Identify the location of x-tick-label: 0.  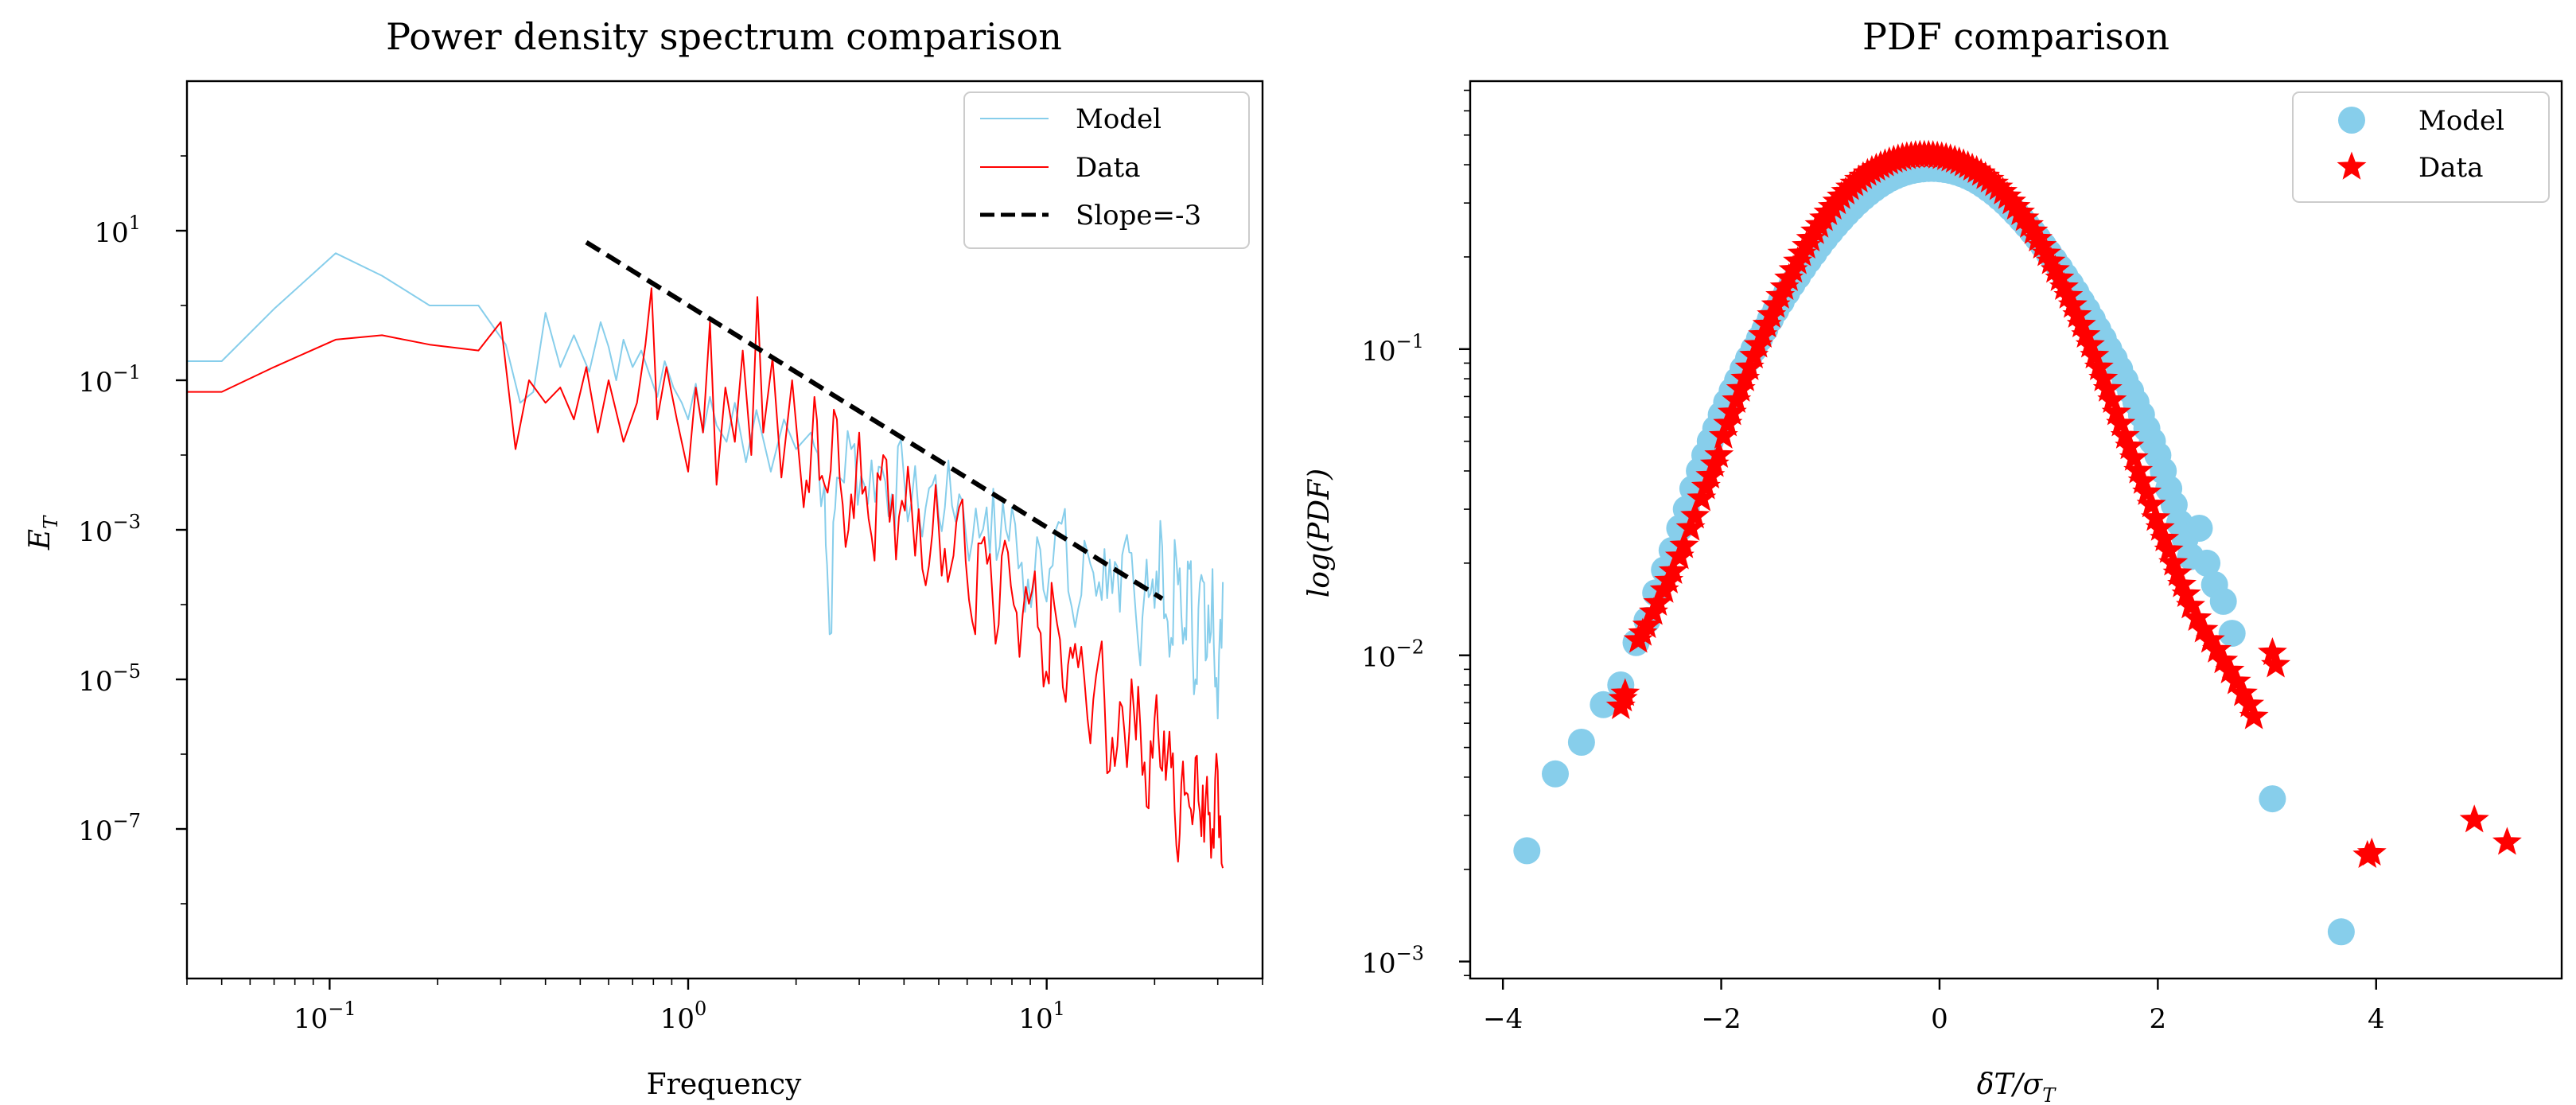
(1940, 1019).